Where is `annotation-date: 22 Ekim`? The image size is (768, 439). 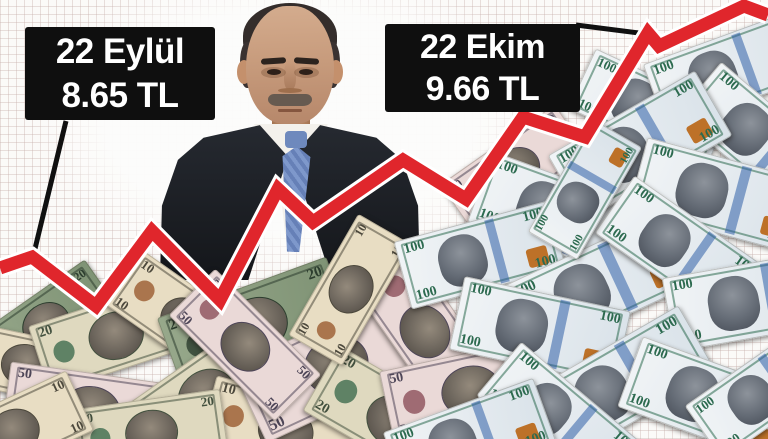 annotation-date: 22 Ekim is located at coordinates (482, 47).